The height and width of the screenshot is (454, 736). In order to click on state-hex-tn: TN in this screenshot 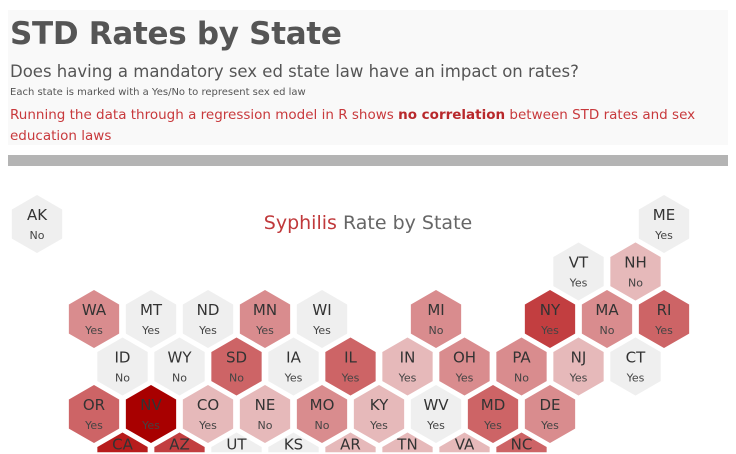, I will do `click(407, 441)`.